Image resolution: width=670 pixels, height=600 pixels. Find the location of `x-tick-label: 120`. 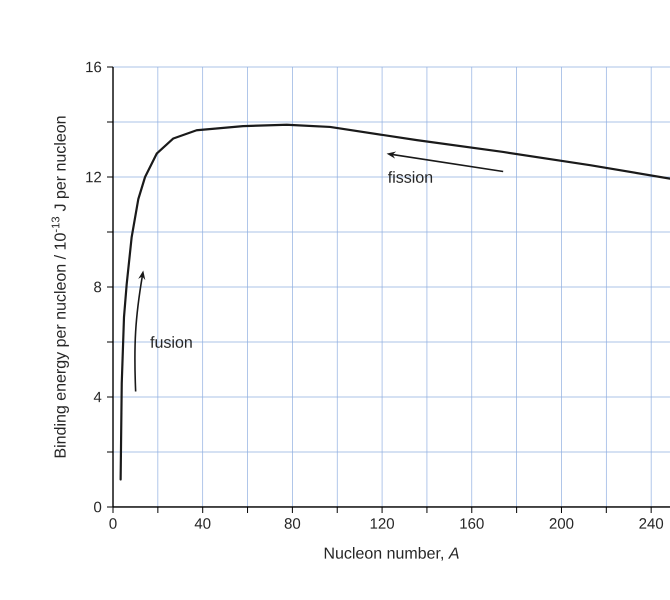

x-tick-label: 120 is located at coordinates (382, 523).